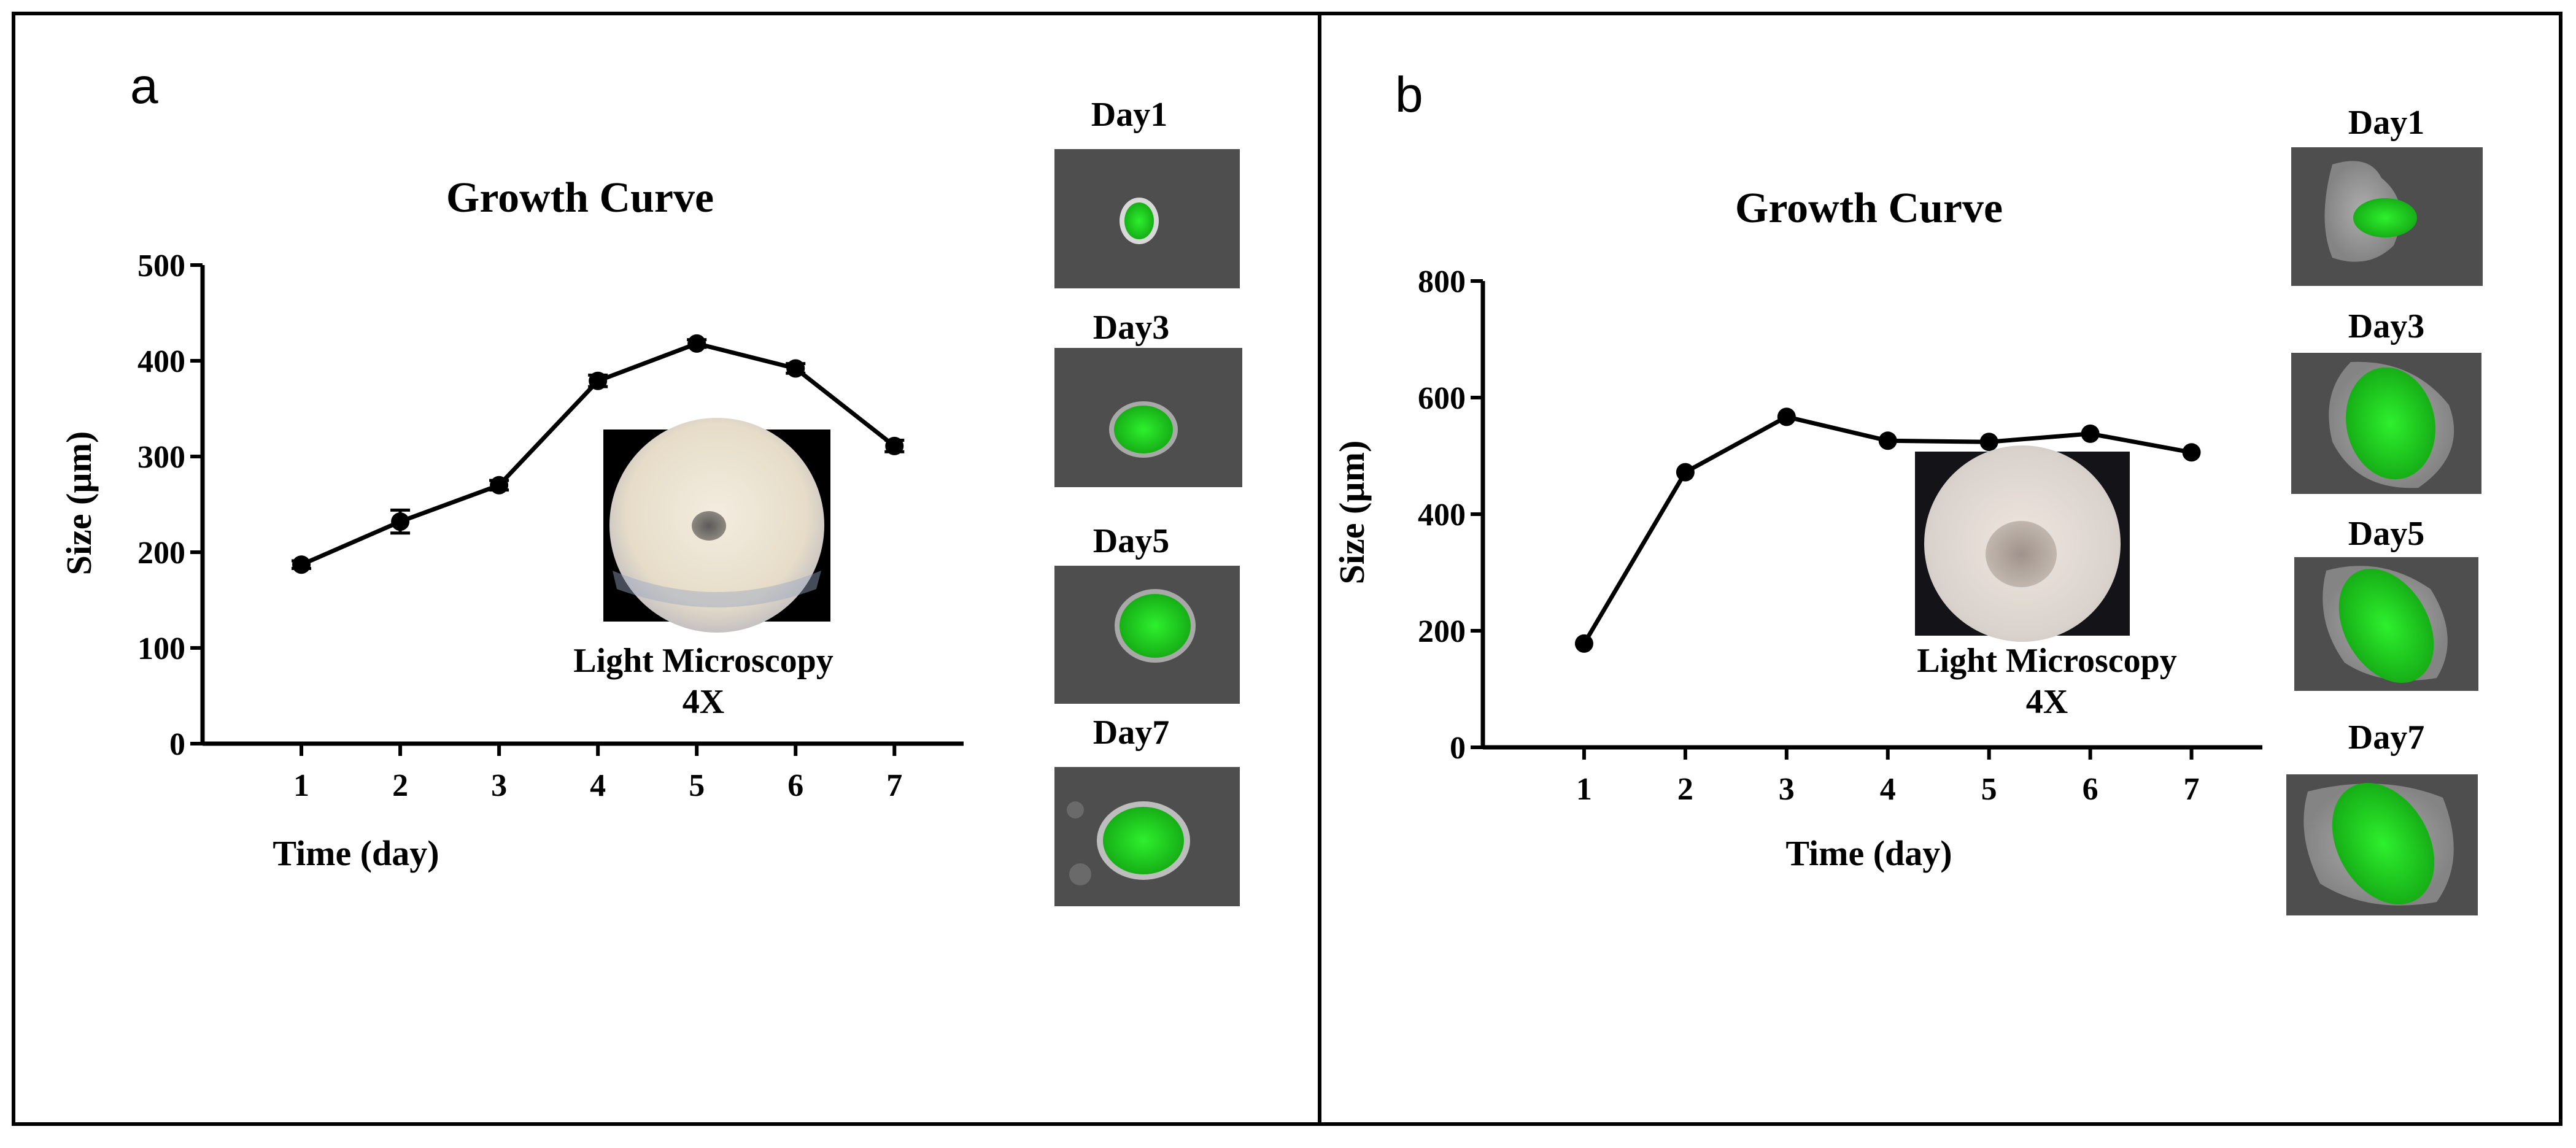  I want to click on chart-b-ytick-label: 400, so click(1442, 515).